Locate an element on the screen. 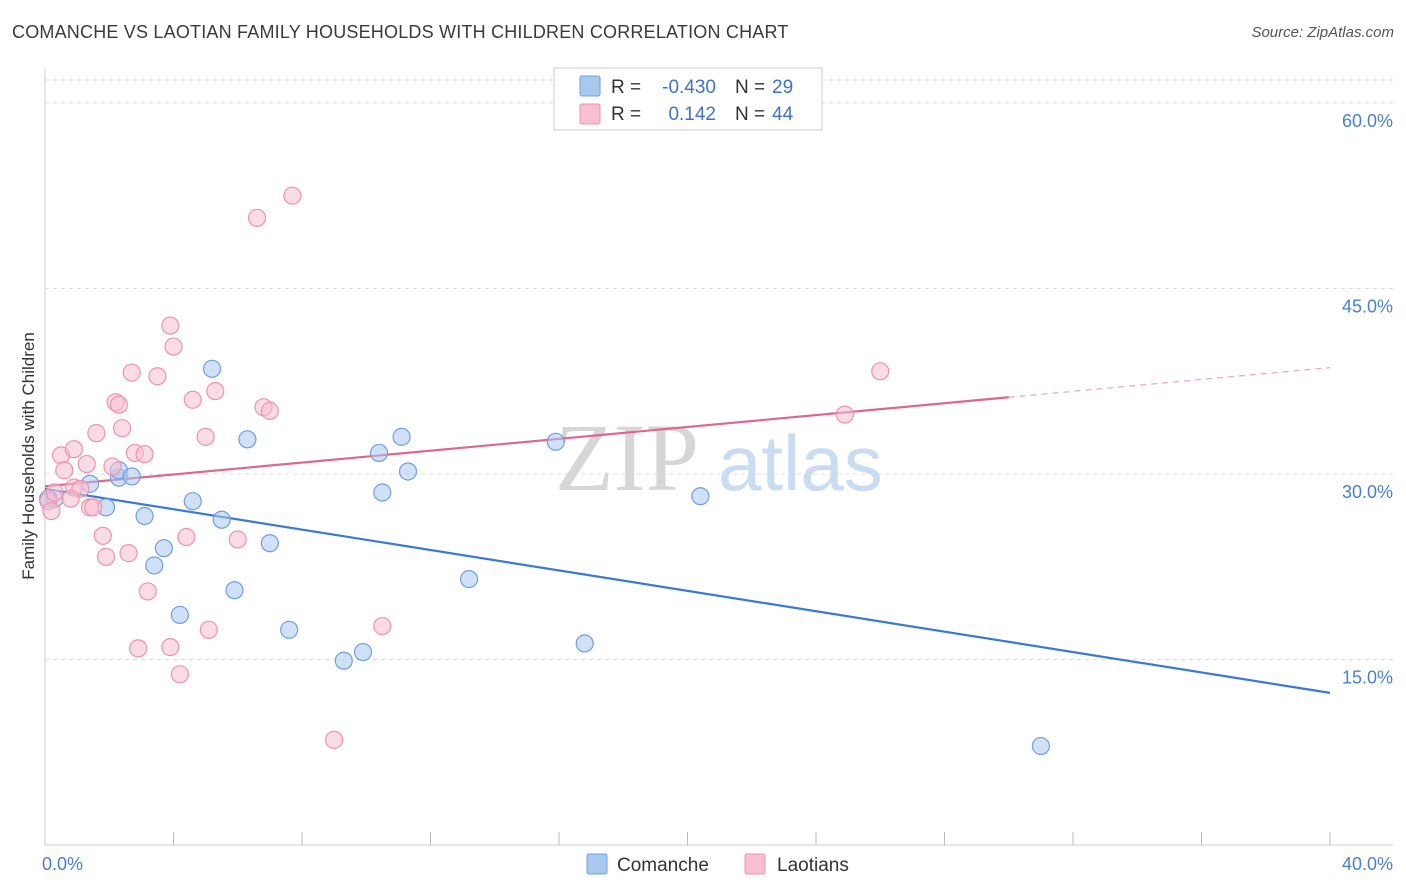 The image size is (1406, 892). y-tick-label-15: 15.0% is located at coordinates (1367, 677).